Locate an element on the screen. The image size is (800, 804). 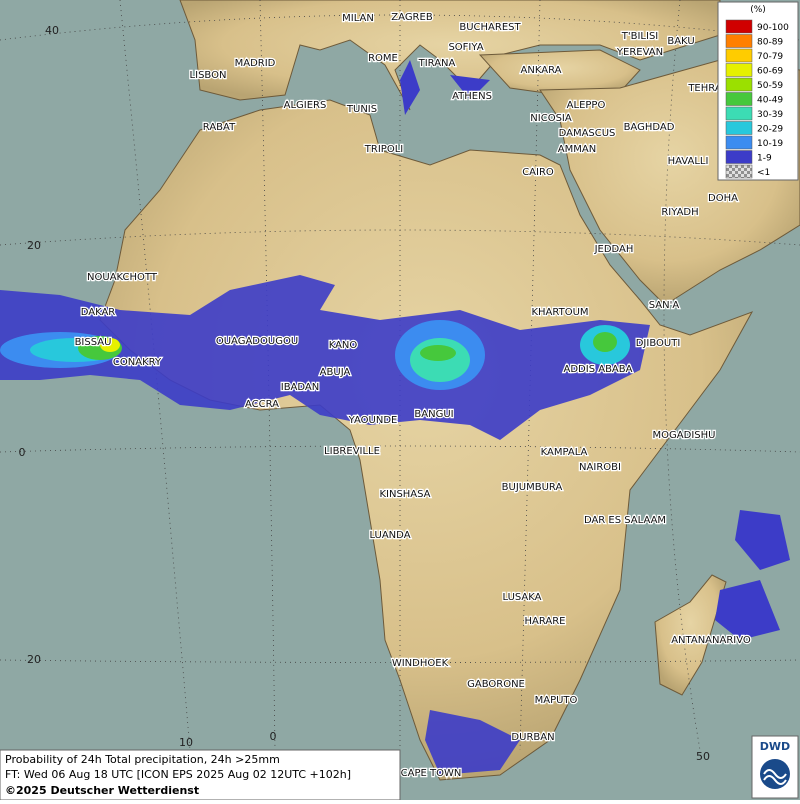
city-label: MOGADISHU is located at coordinates (684, 435).